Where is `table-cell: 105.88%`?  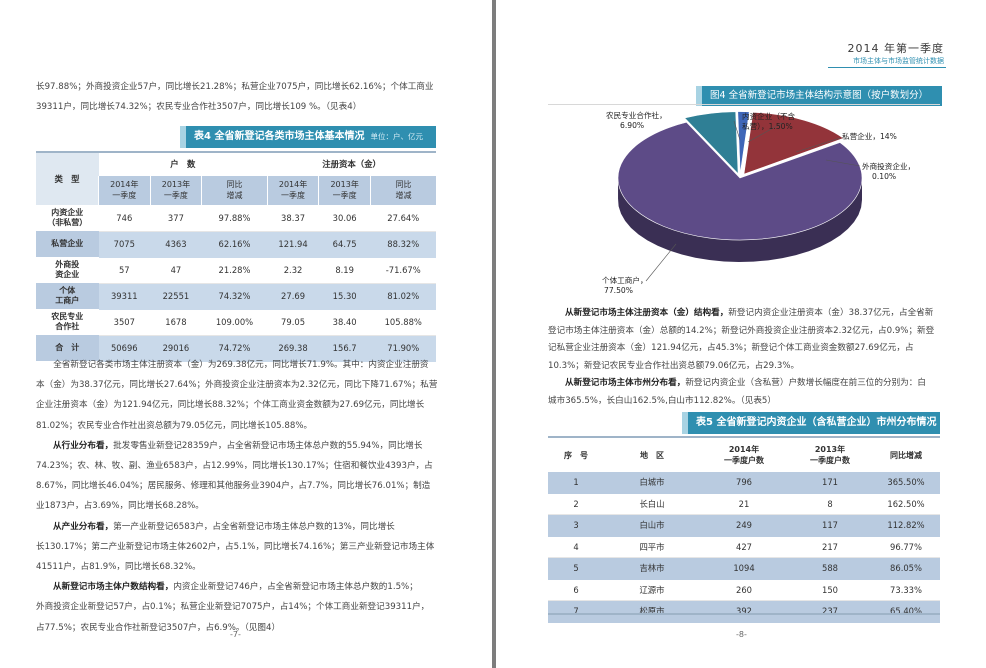 table-cell: 105.88% is located at coordinates (403, 322).